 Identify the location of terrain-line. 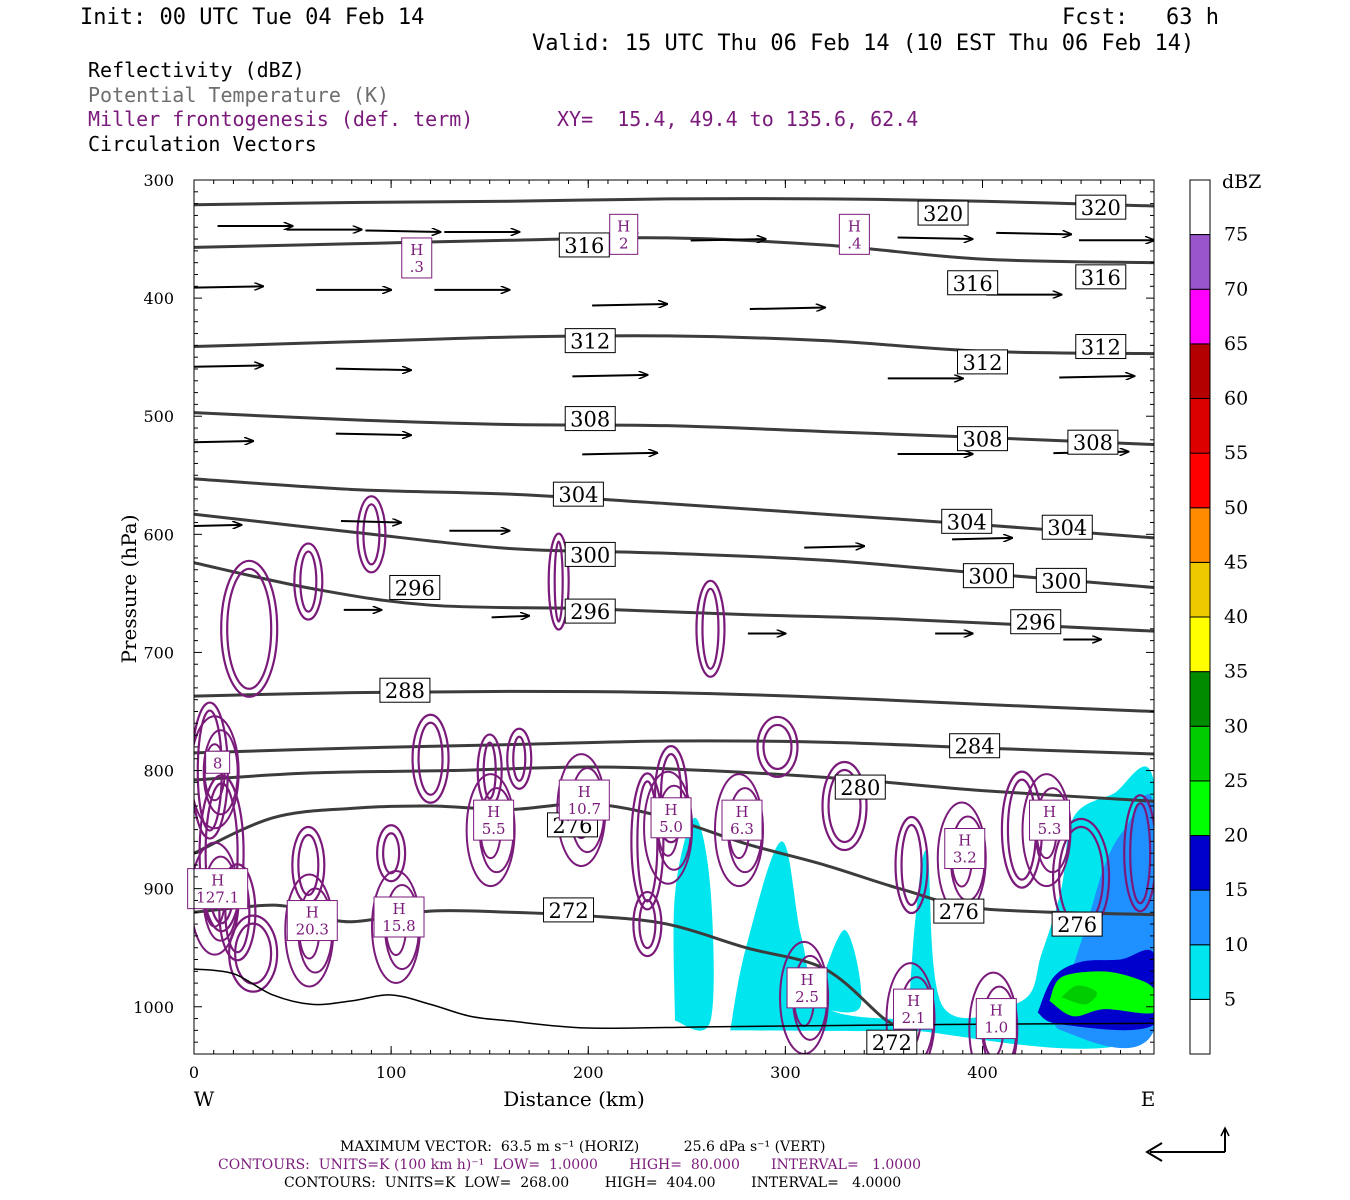
(674, 999).